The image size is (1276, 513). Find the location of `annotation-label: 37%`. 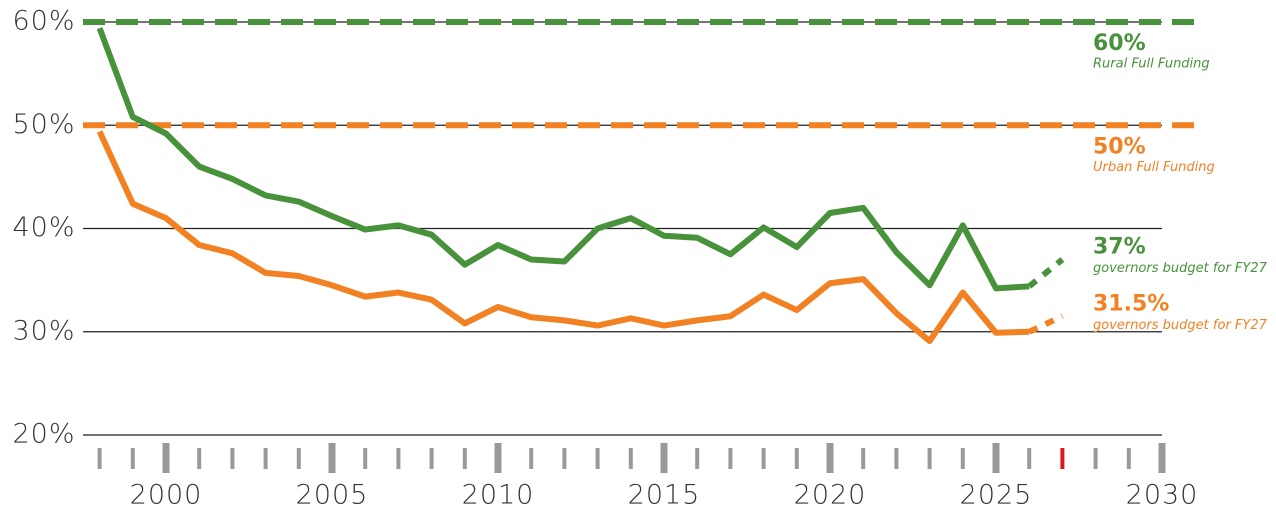

annotation-label: 37% is located at coordinates (1119, 246).